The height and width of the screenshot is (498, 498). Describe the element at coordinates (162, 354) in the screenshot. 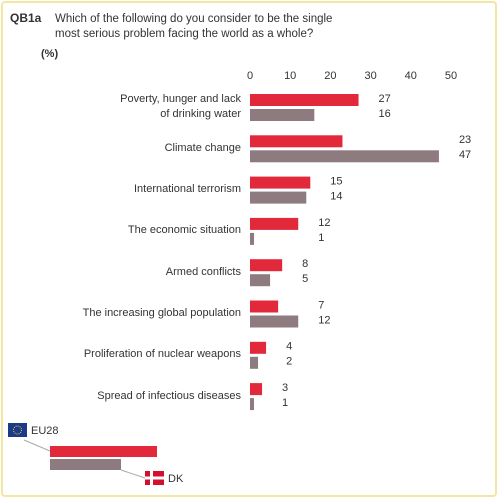

I see `category-label: Proliferation of nuclear weapons` at that location.